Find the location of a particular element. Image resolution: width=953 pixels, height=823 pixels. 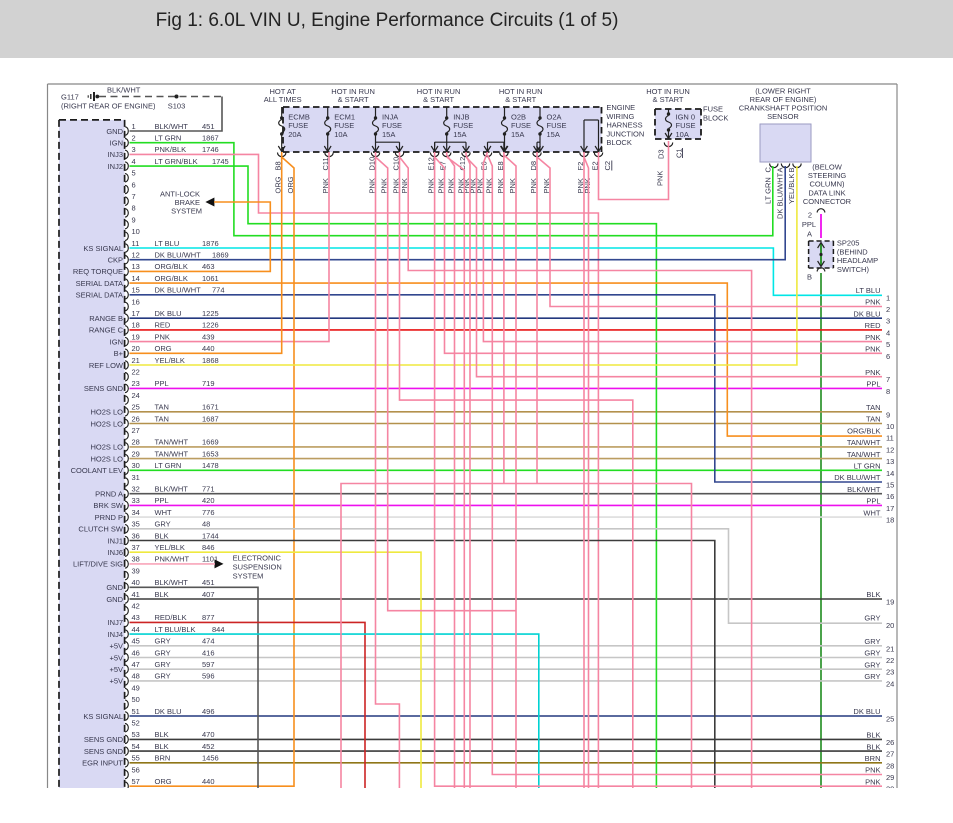

svg-text: 41 is located at coordinates (136, 594).